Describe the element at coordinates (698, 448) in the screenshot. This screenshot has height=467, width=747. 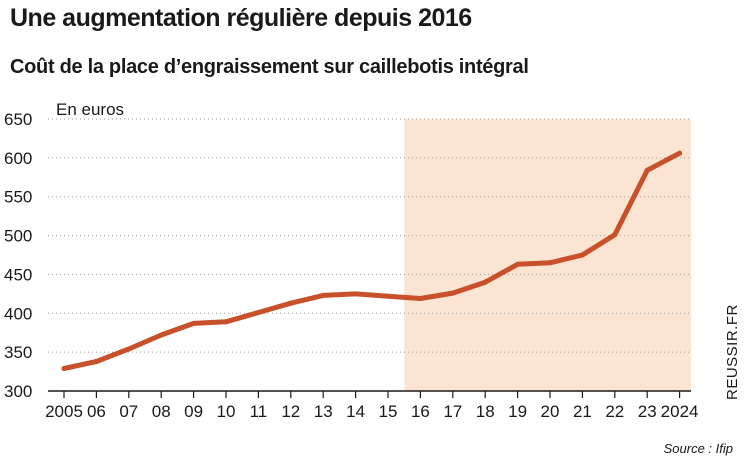
I see `source-label: Source : Ifip` at that location.